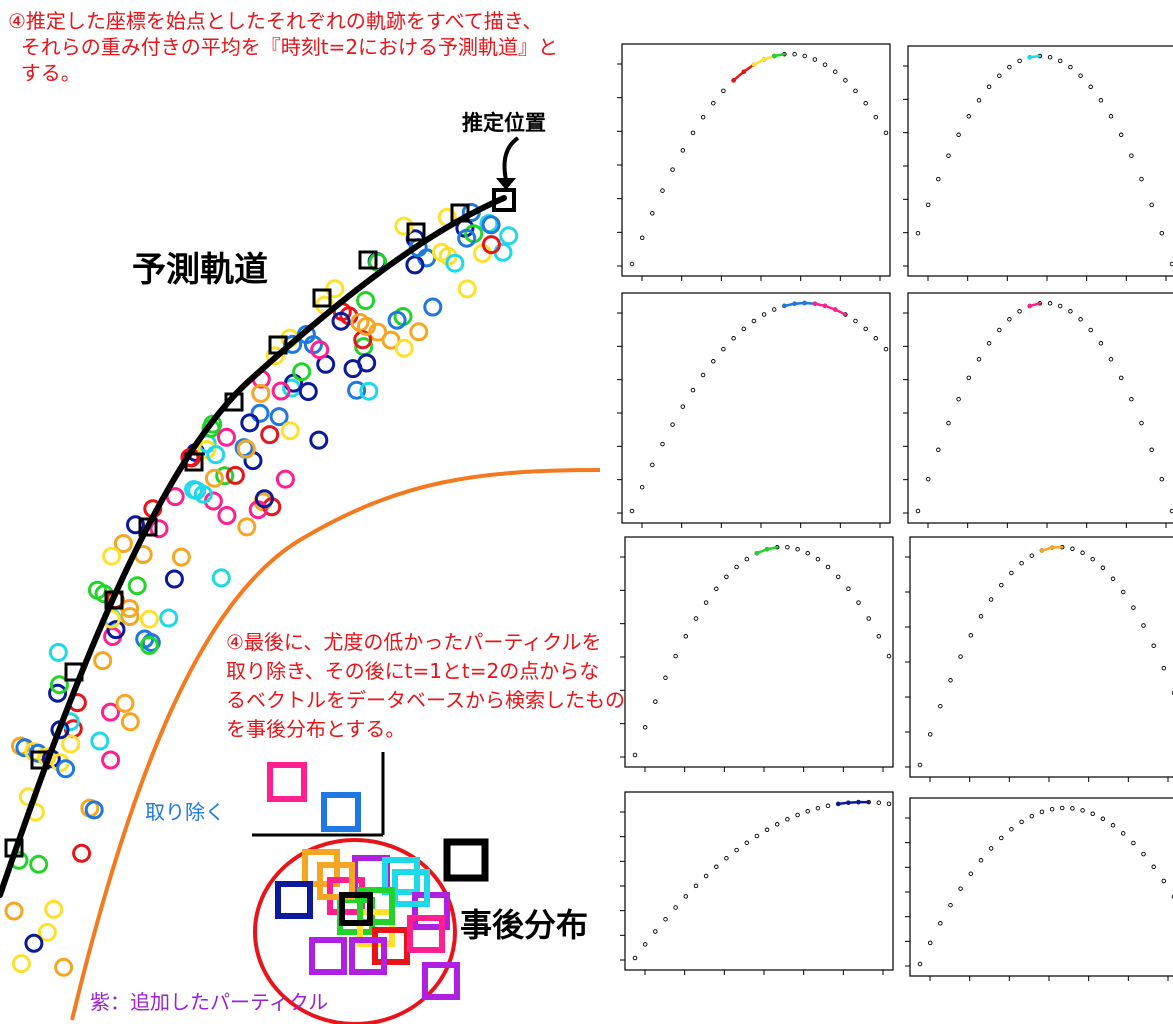  I want to click on panel-frame, so click(1041, 887).